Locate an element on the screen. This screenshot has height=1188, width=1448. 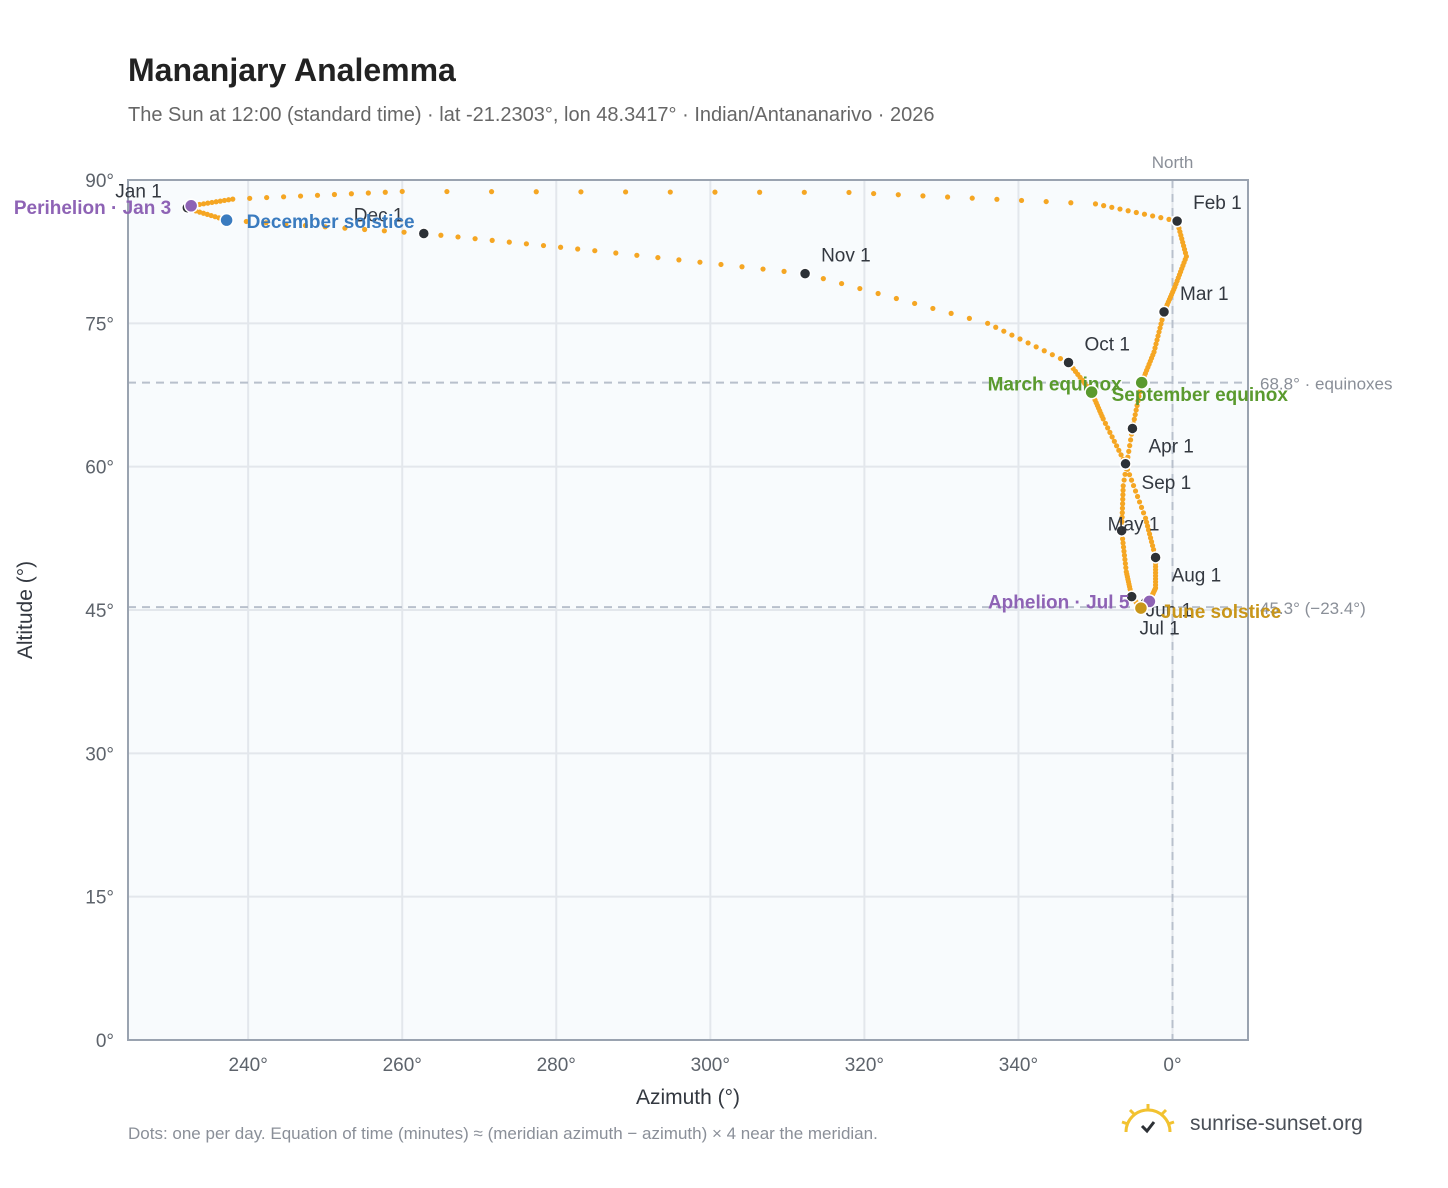
x-axis-title: Azimuth (°) is located at coordinates (688, 1097).